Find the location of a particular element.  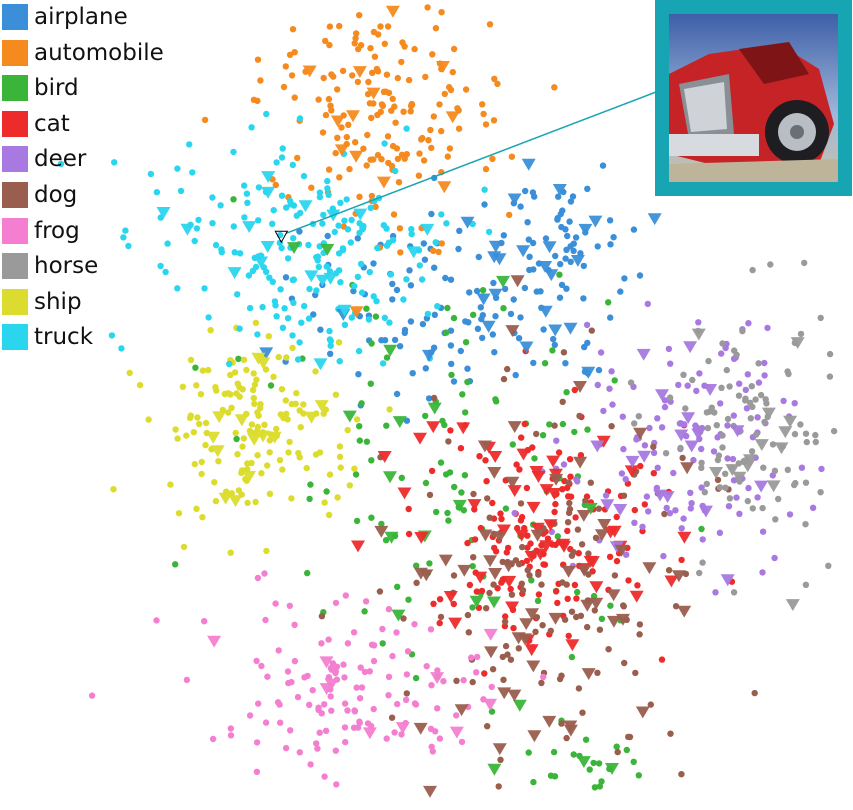

highlighted-point-frog is located at coordinates (490, 634).